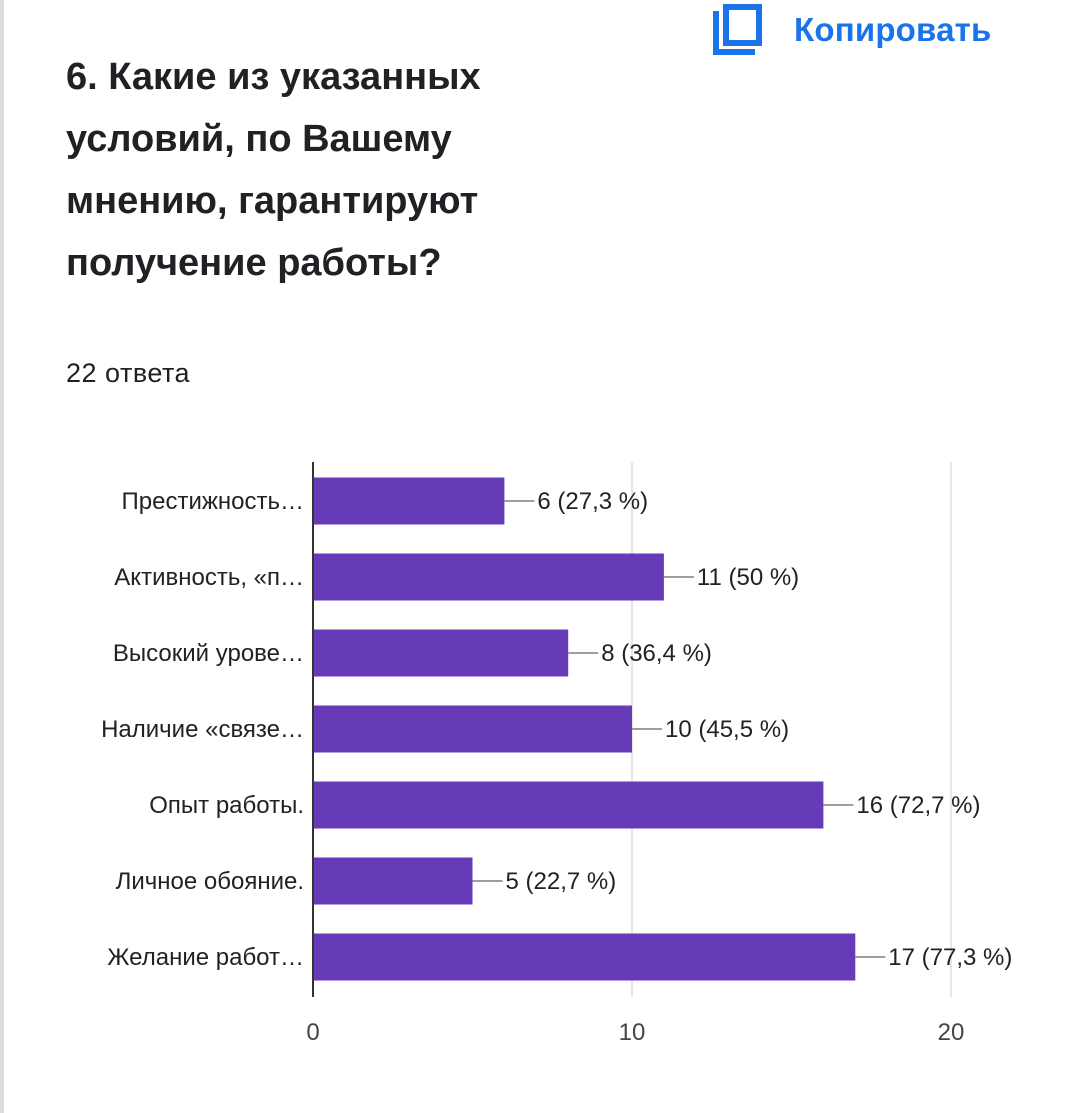 The height and width of the screenshot is (1113, 1080). I want to click on data-label-2: 8 (36,4 %), so click(656, 653).